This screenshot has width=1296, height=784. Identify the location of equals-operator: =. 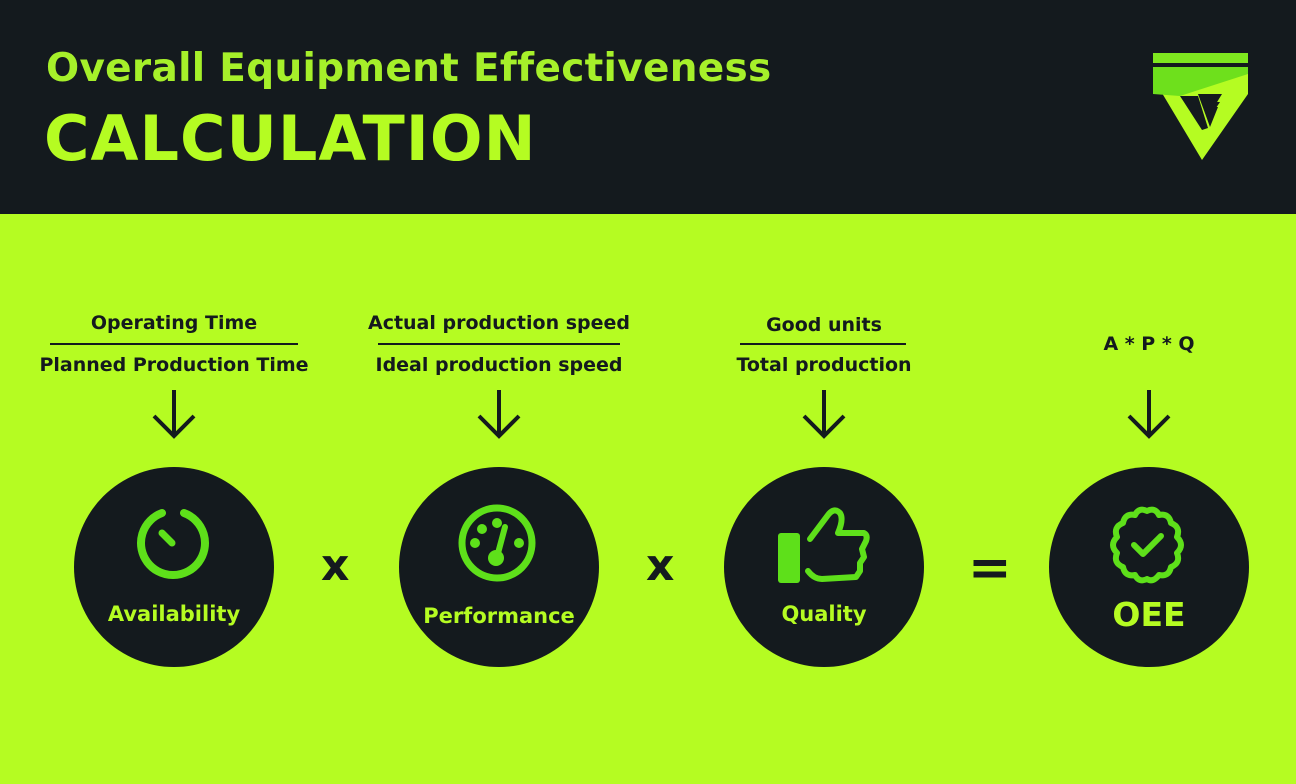
(990, 568).